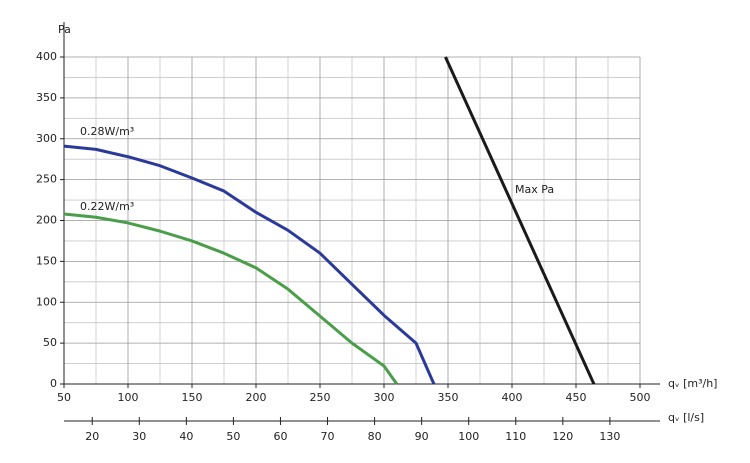  Describe the element at coordinates (46, 260) in the screenshot. I see `y-tick-label: 150` at that location.